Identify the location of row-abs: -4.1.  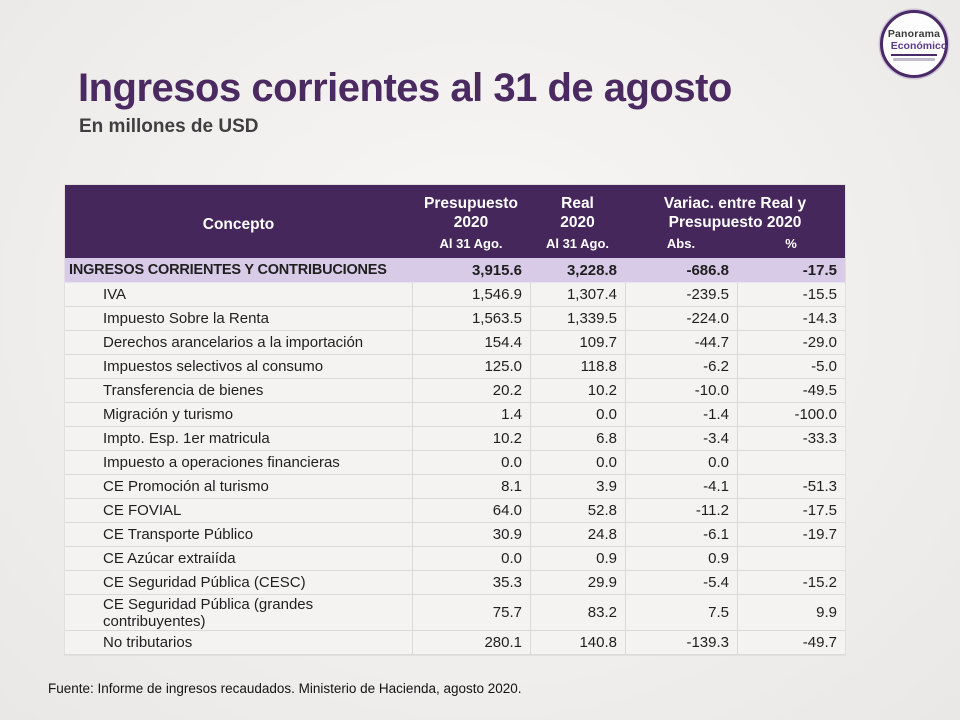
(681, 486).